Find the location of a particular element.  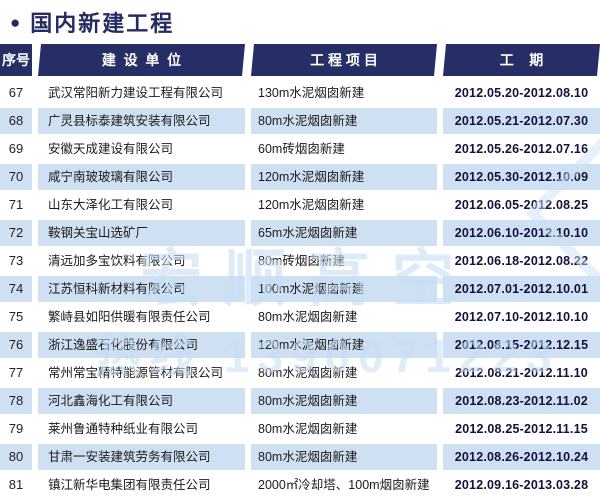

cell-no: 74 is located at coordinates (16, 289).